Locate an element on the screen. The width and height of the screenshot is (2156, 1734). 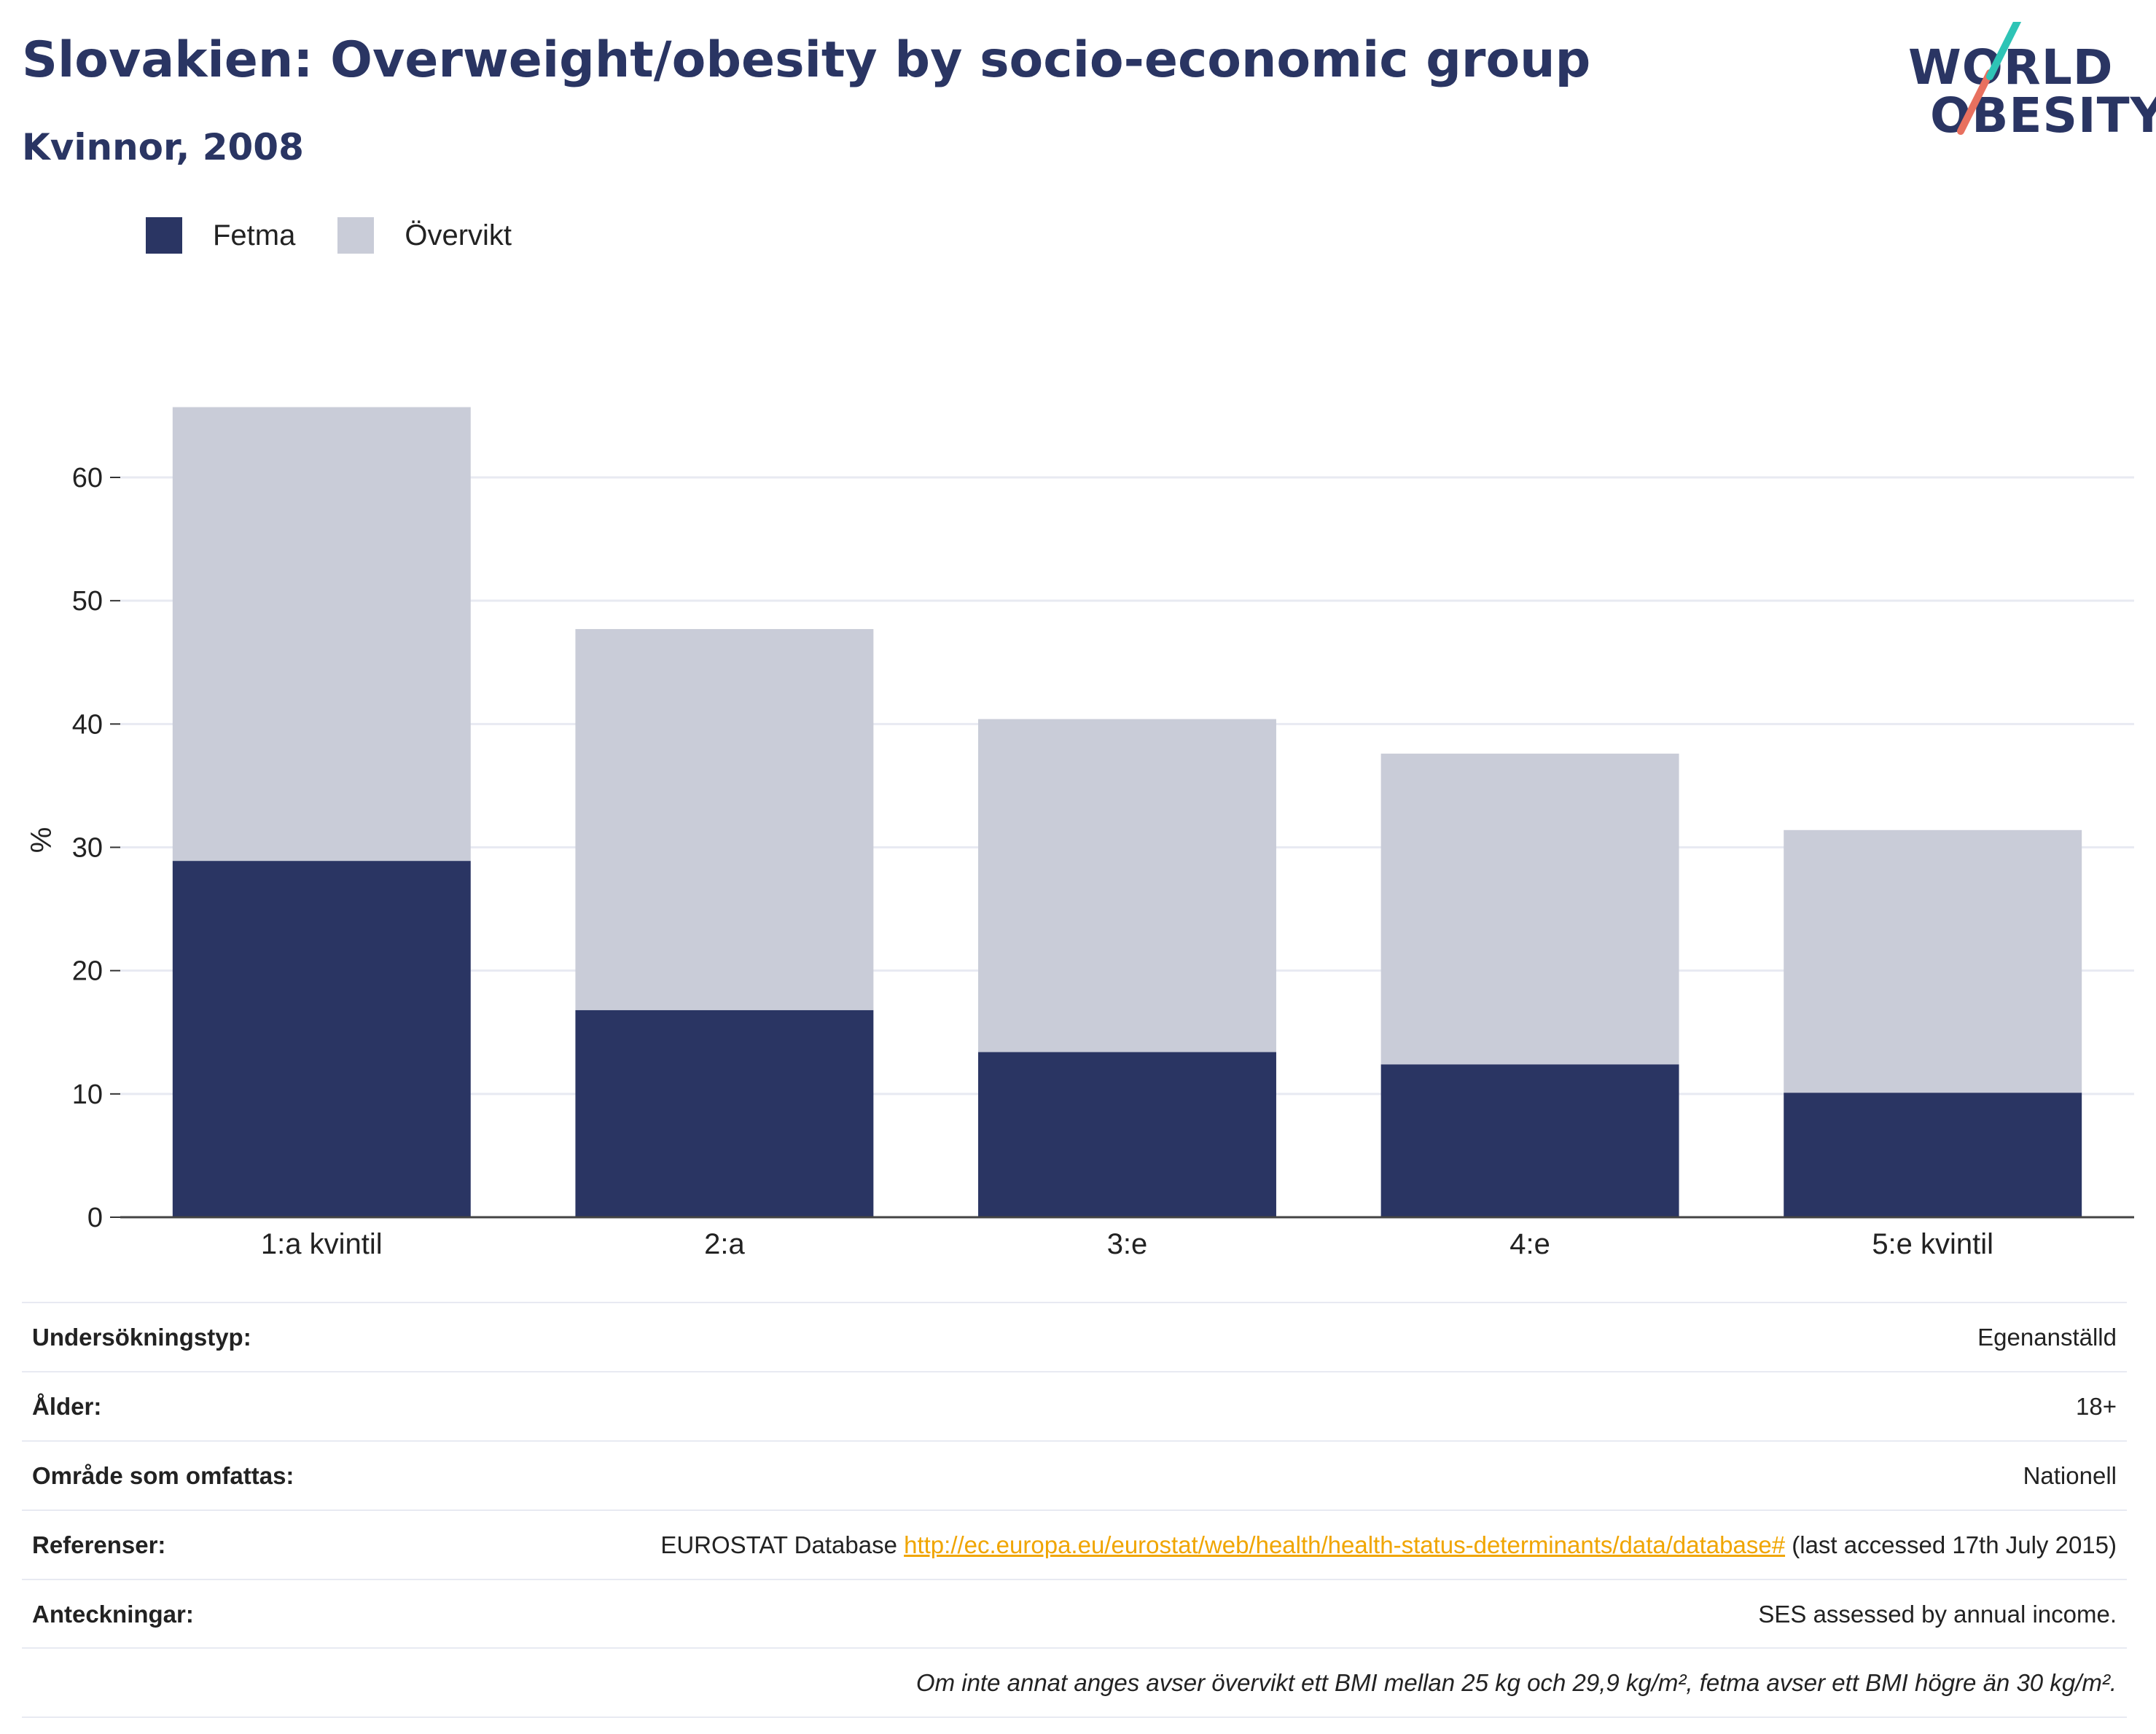
y-tick-label: 60 is located at coordinates (87, 478).